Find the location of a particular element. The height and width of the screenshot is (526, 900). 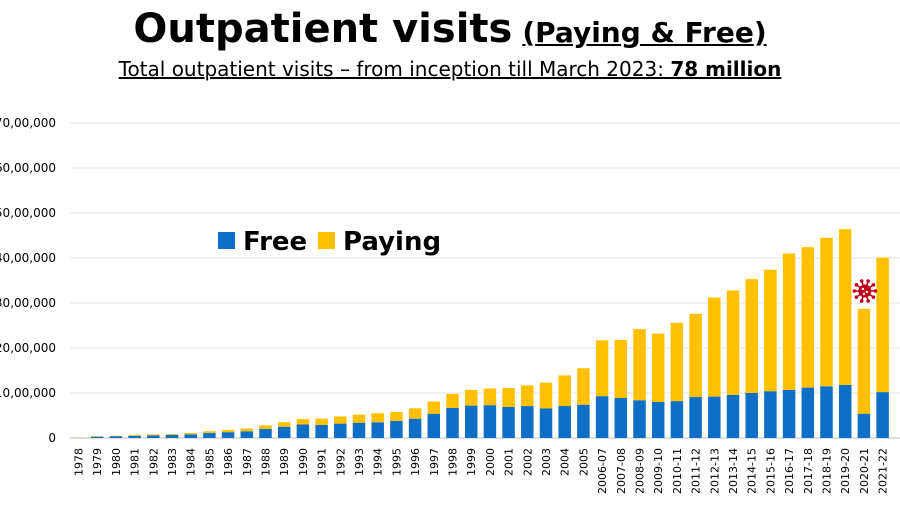

x-tick-label: 2008-09 is located at coordinates (640, 471).